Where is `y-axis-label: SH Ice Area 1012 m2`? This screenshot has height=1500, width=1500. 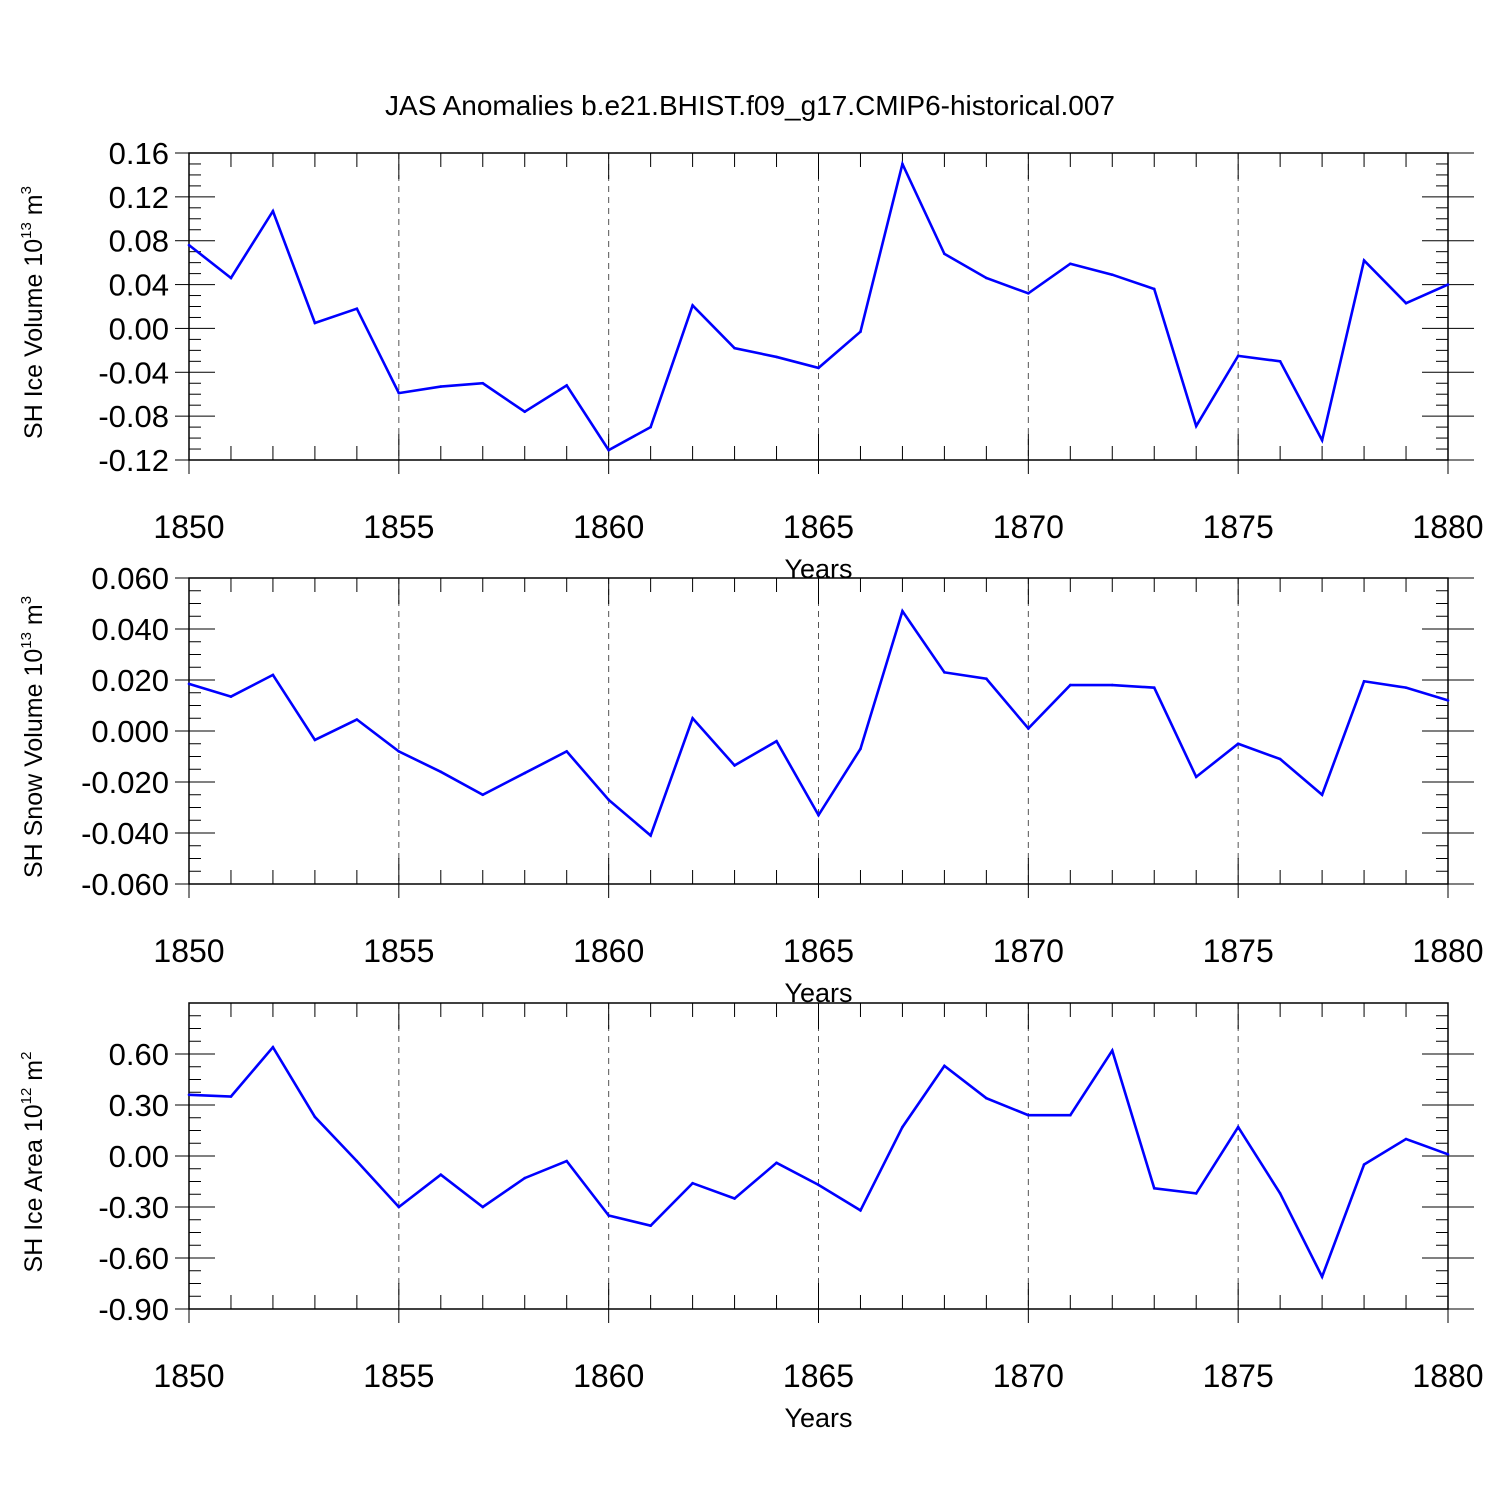 y-axis-label: SH Ice Area 1012 m2 is located at coordinates (33, 1162).